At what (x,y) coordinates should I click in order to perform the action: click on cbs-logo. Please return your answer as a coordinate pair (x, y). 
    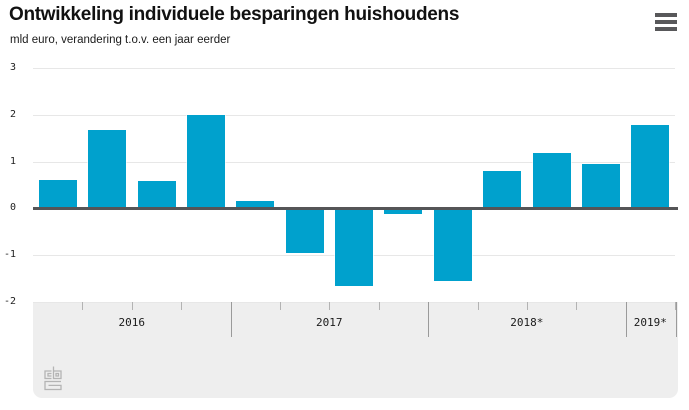
    Looking at the image, I should click on (53, 378).